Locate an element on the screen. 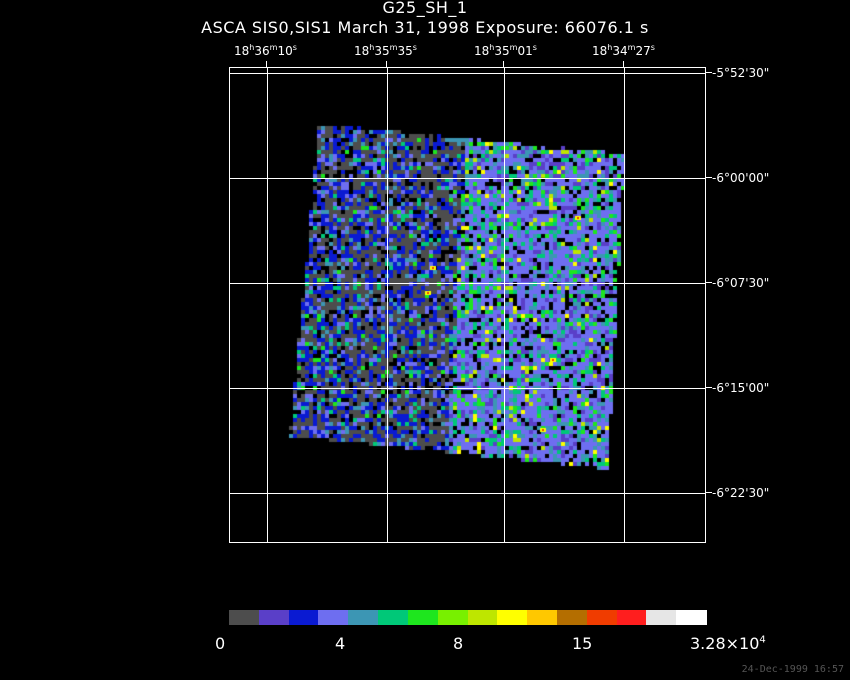 The height and width of the screenshot is (680, 850). timestamp: 24-Dec-1999 16:57 is located at coordinates (792, 669).